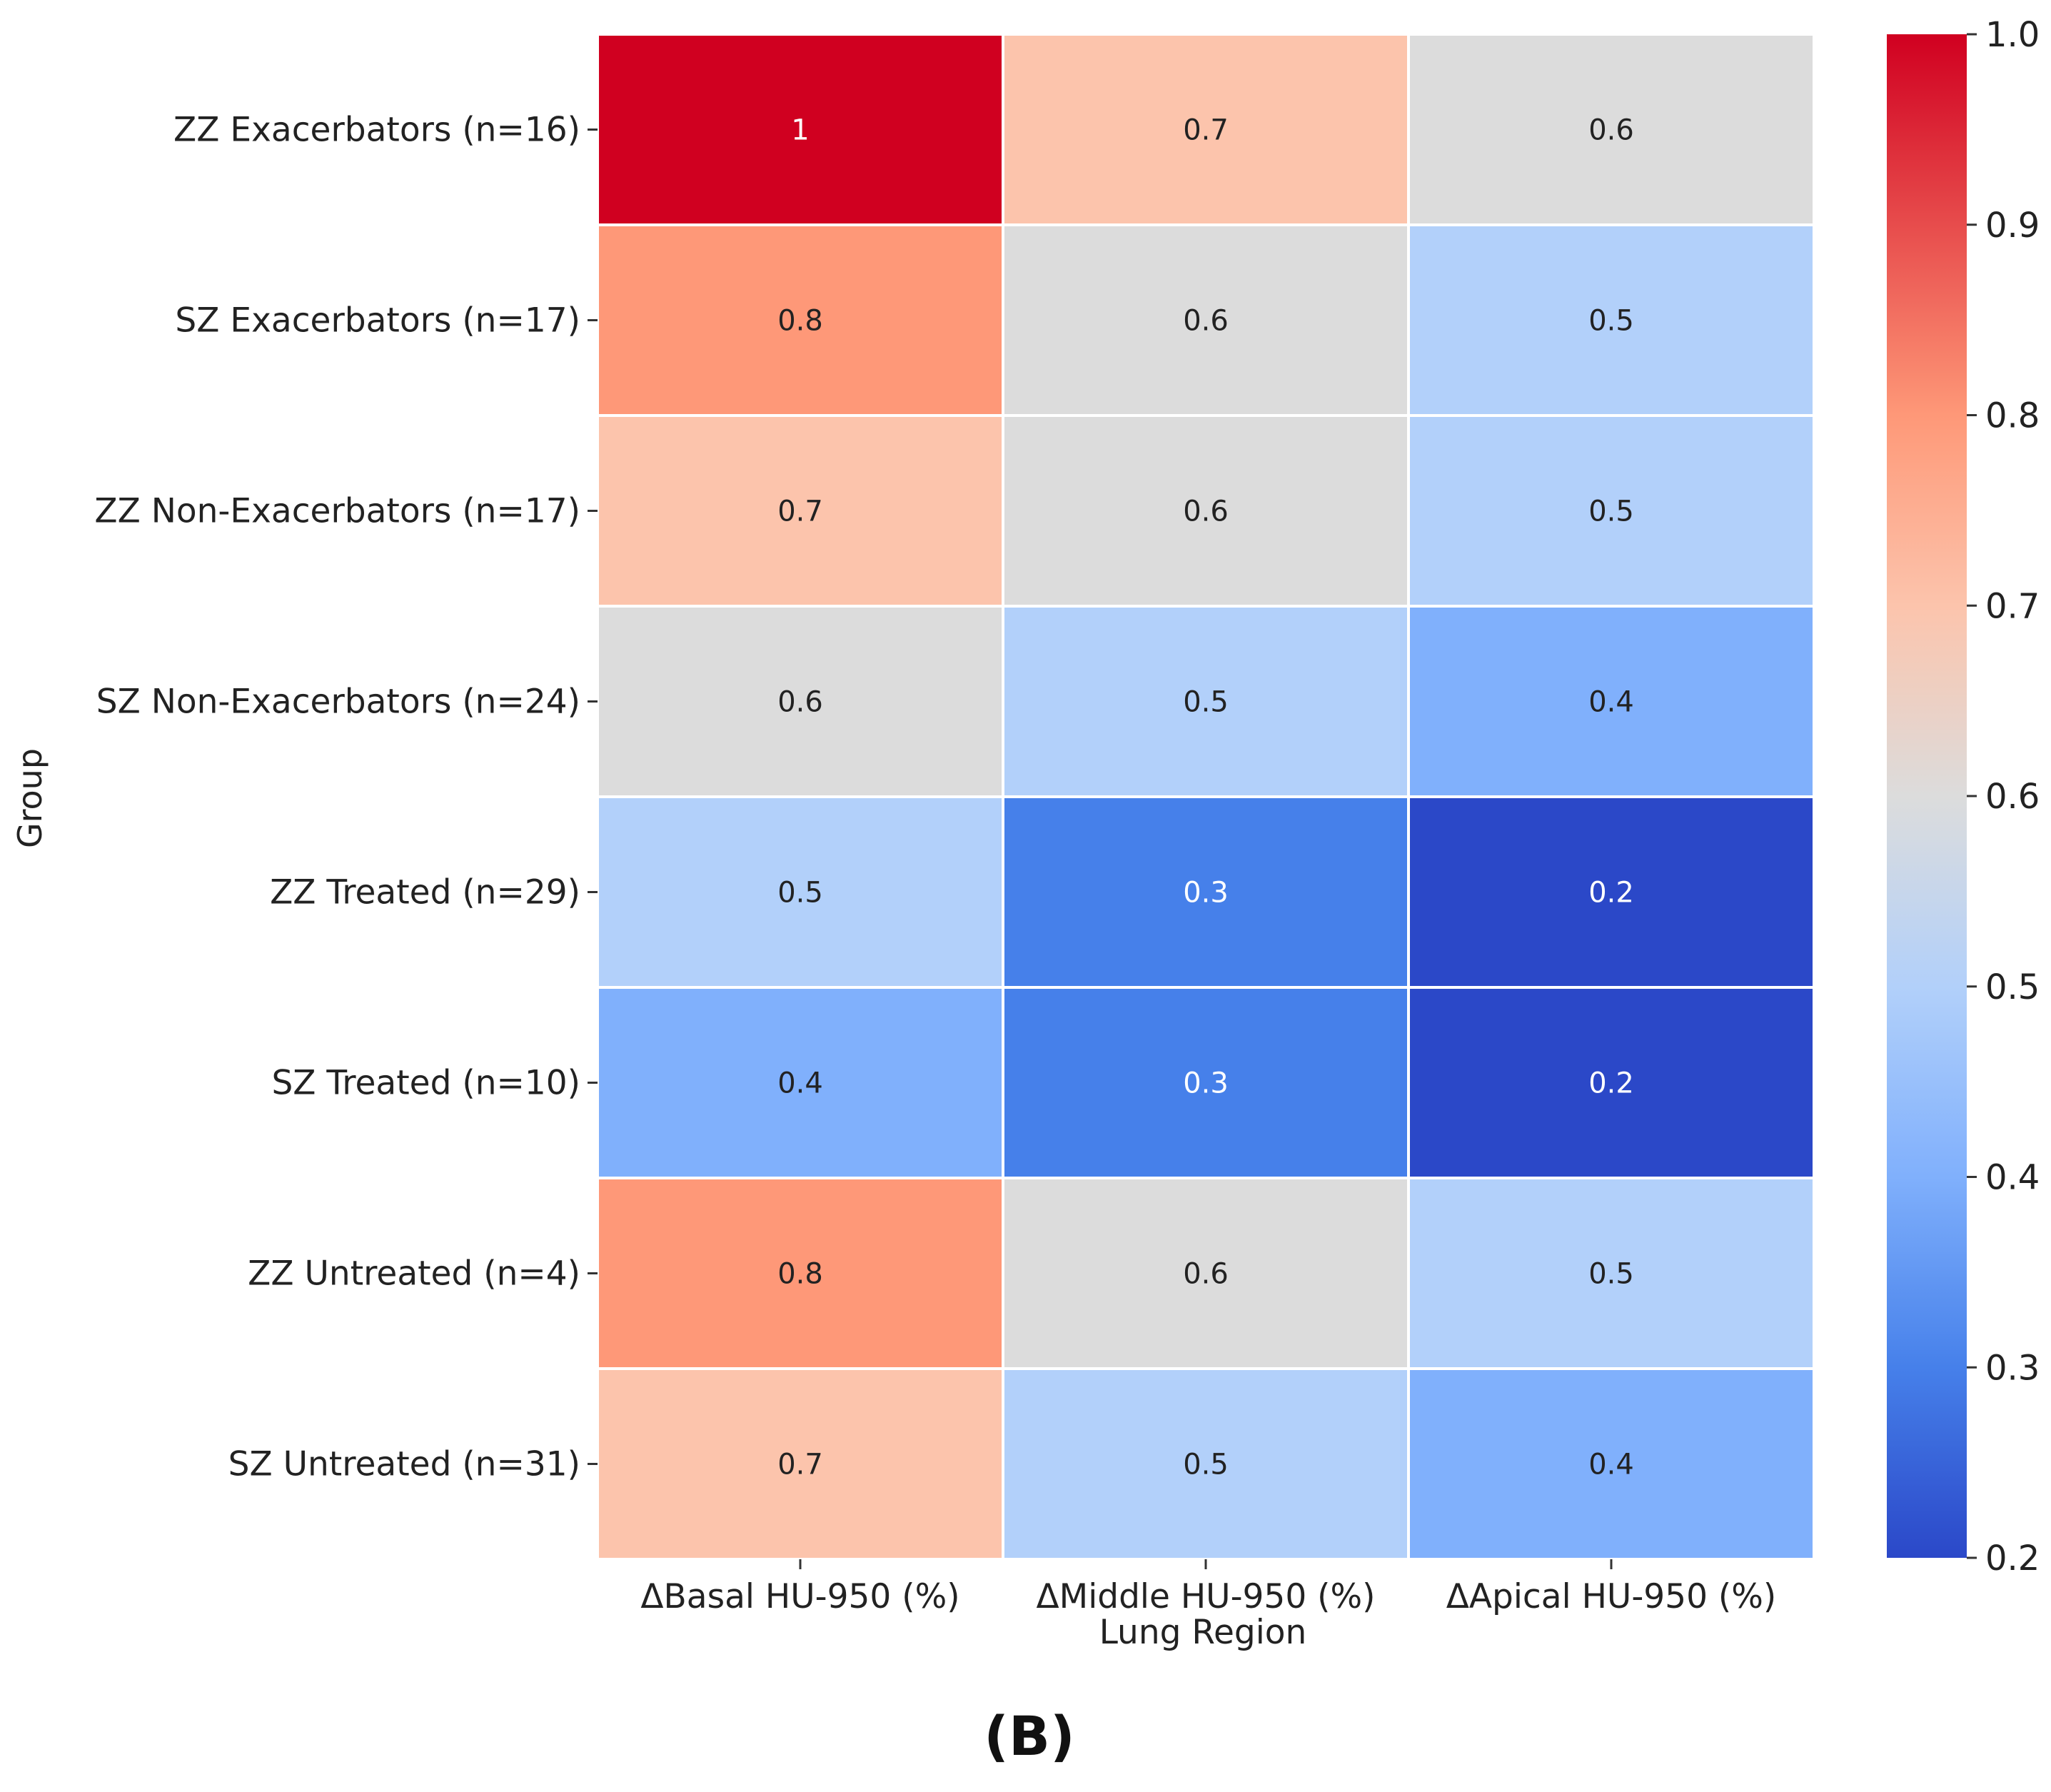 The height and width of the screenshot is (1792, 2051). What do you see at coordinates (425, 1083) in the screenshot?
I see `y-tick-label: SZ Treated (n=10)` at bounding box center [425, 1083].